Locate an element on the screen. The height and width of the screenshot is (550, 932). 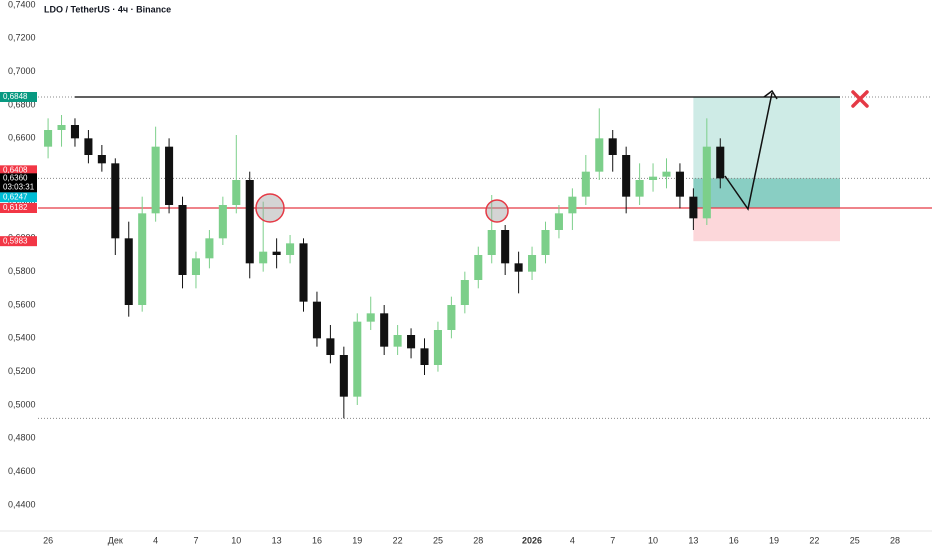
x-tick-label: Дек is located at coordinates (115, 540).